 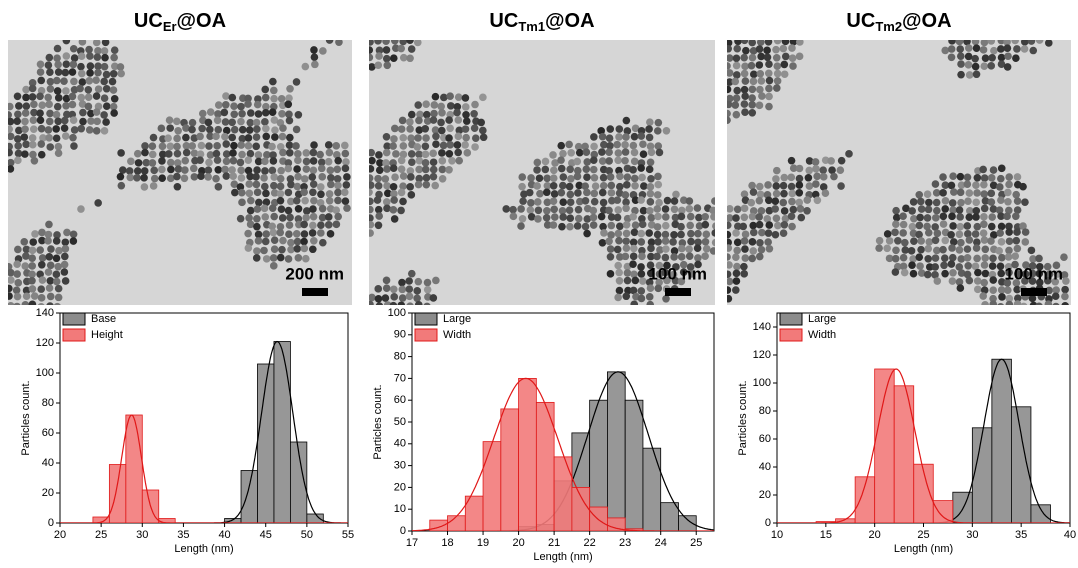 I want to click on legend-label: Base, so click(x=103, y=319).